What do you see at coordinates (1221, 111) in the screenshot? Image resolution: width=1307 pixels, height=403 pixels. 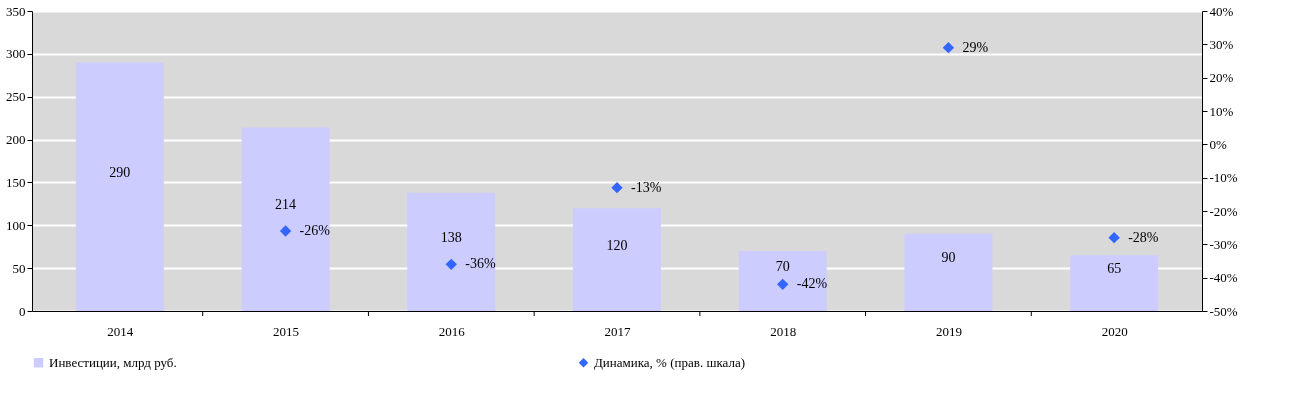 I see `y2-tick-label: 10%` at bounding box center [1221, 111].